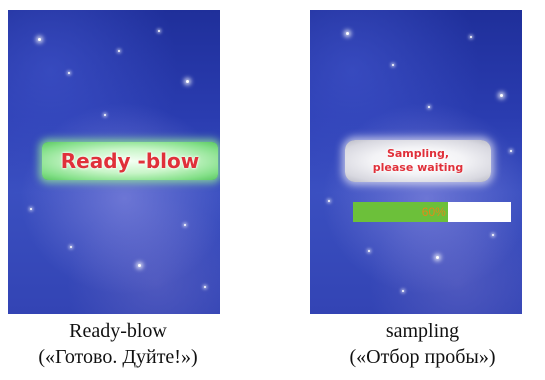  I want to click on progress-fill, so click(400, 212).